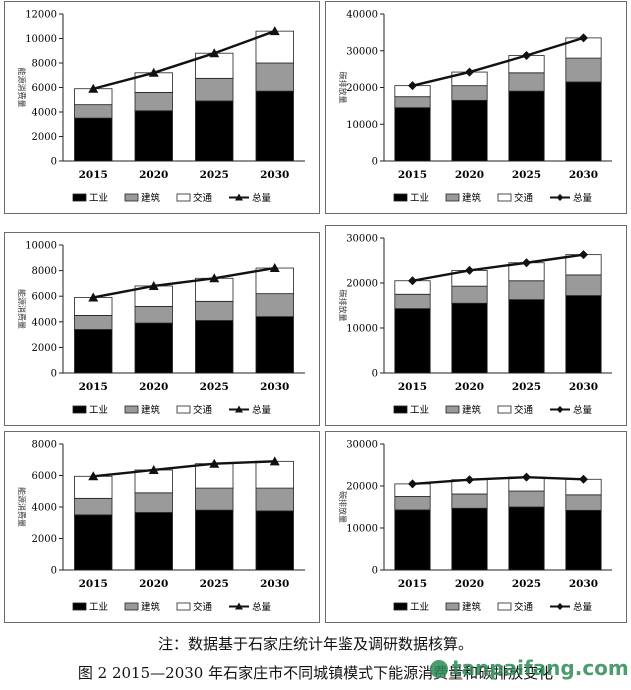 Image resolution: width=631 pixels, height=690 pixels. Describe the element at coordinates (22, 507) in the screenshot. I see `y-axis-title: 能源消费量` at that location.